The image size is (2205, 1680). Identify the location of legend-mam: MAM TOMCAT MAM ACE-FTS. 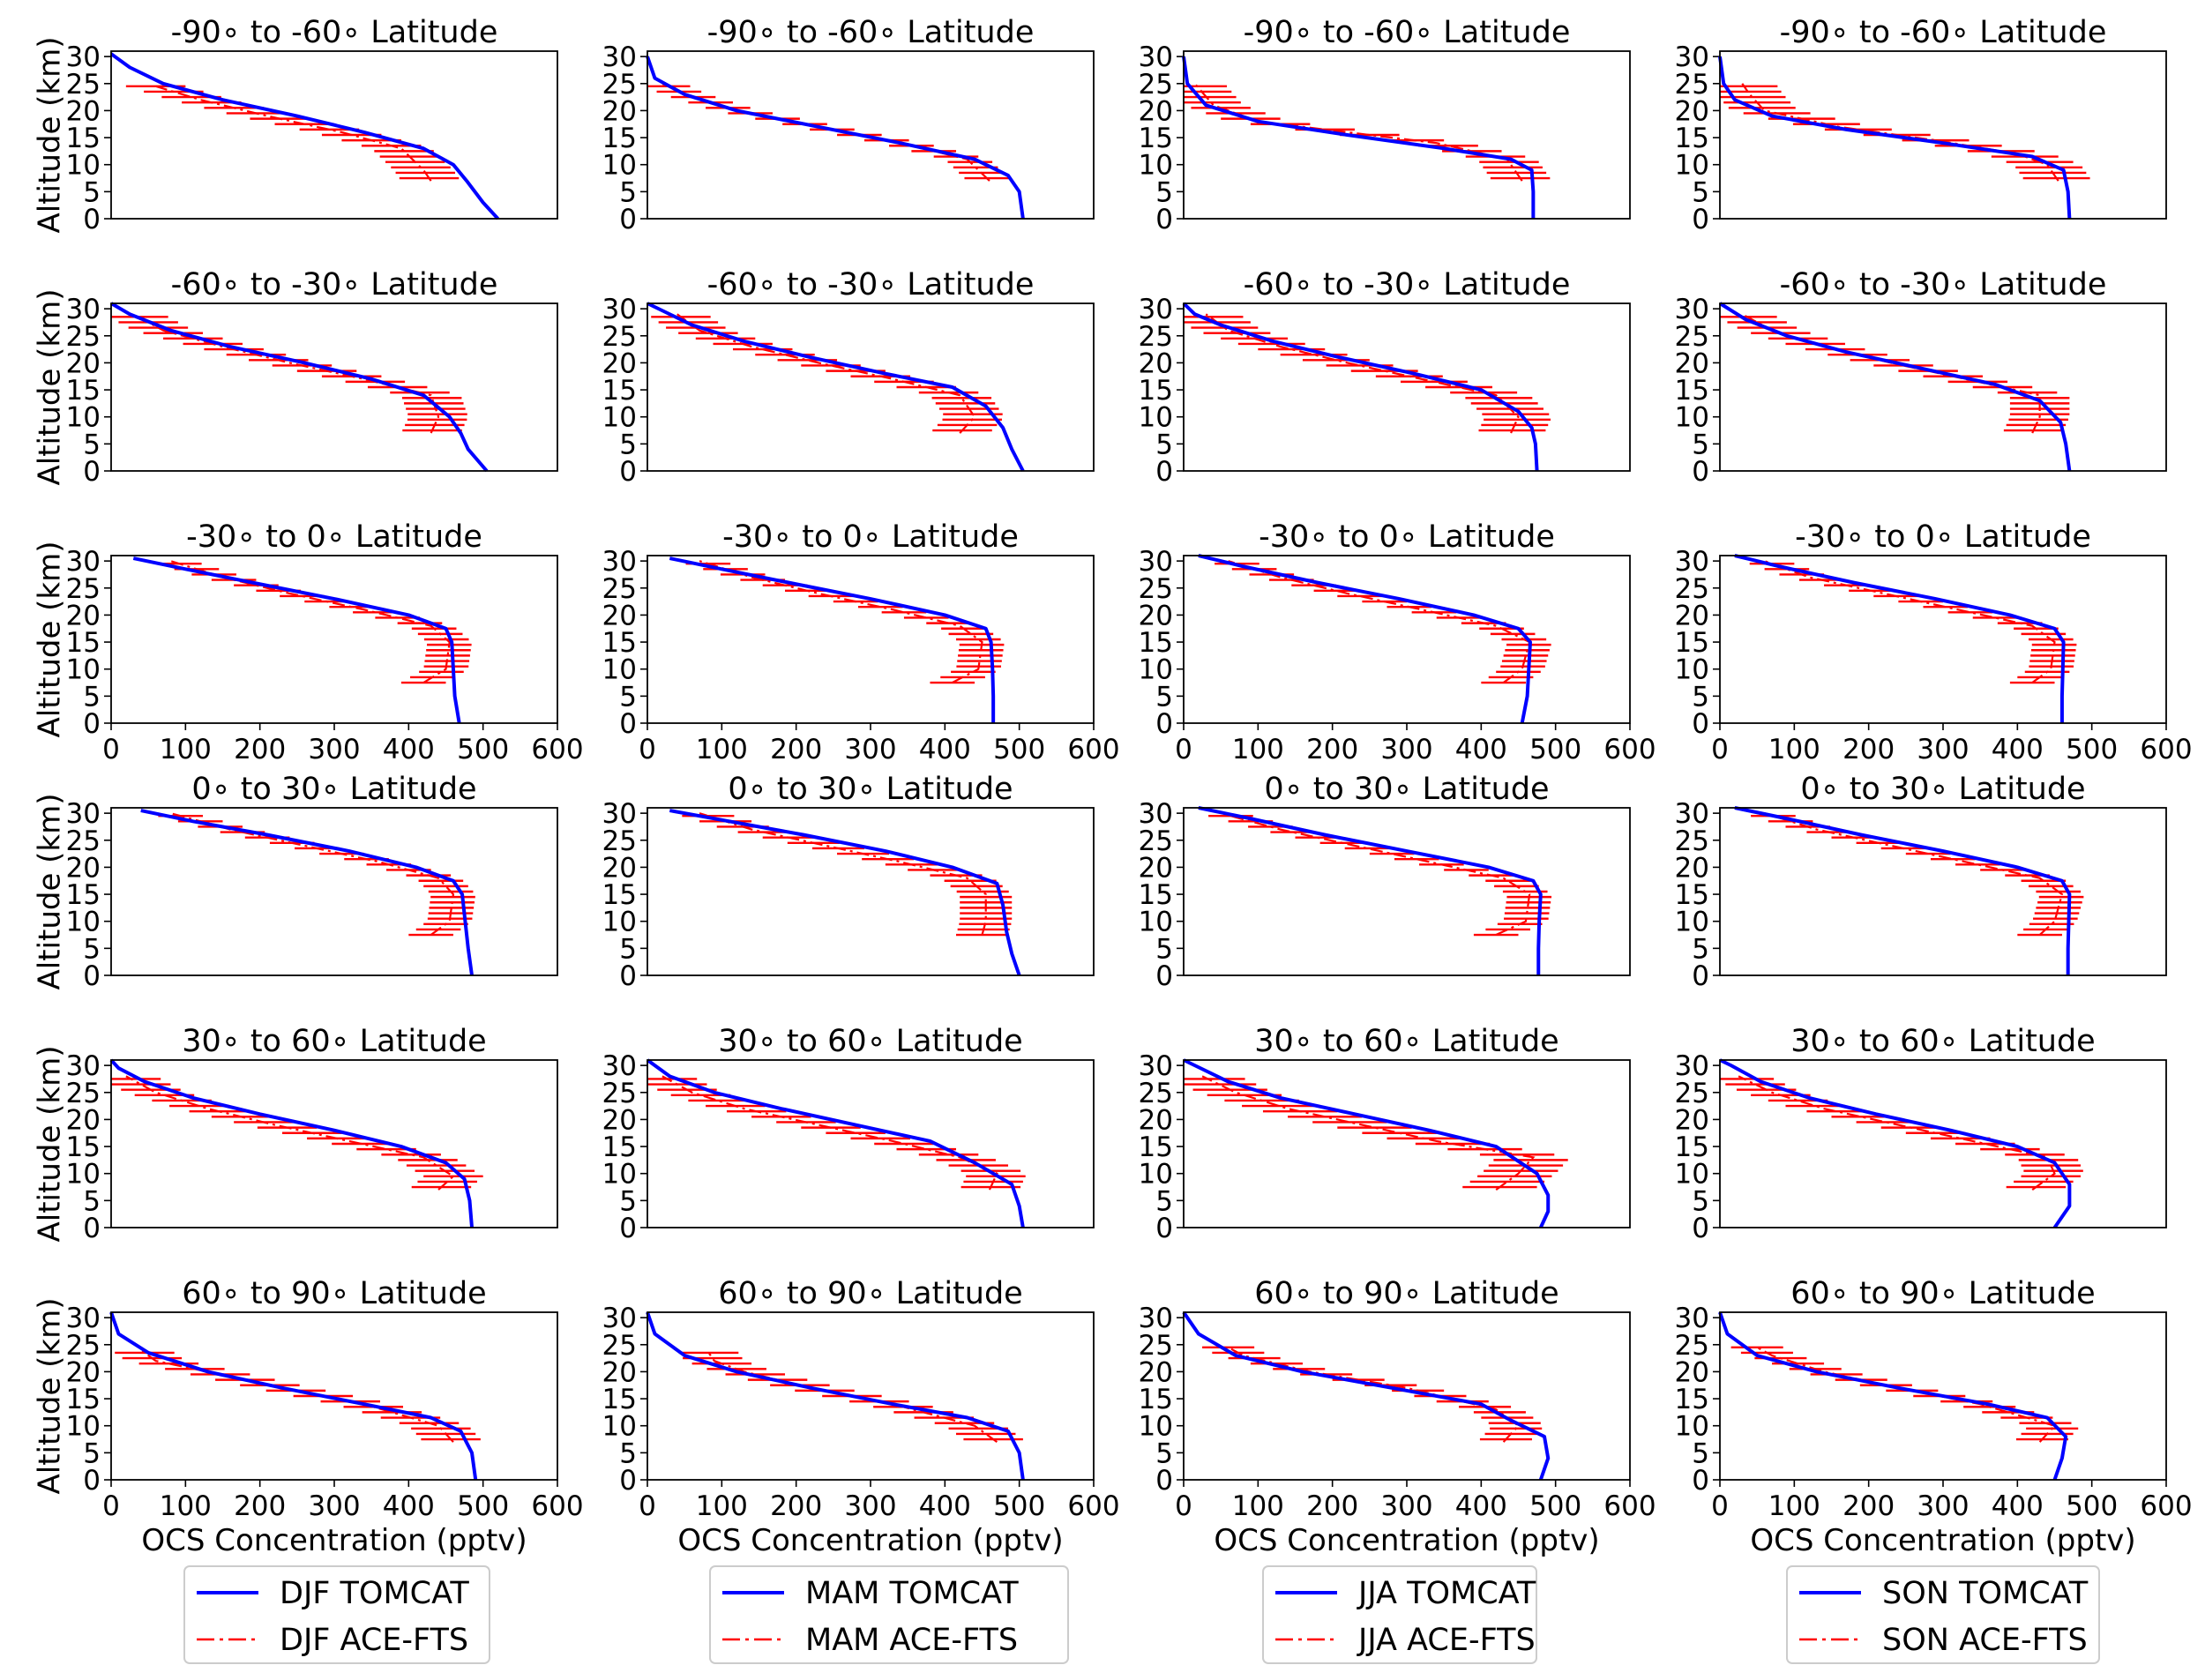
(889, 1614).